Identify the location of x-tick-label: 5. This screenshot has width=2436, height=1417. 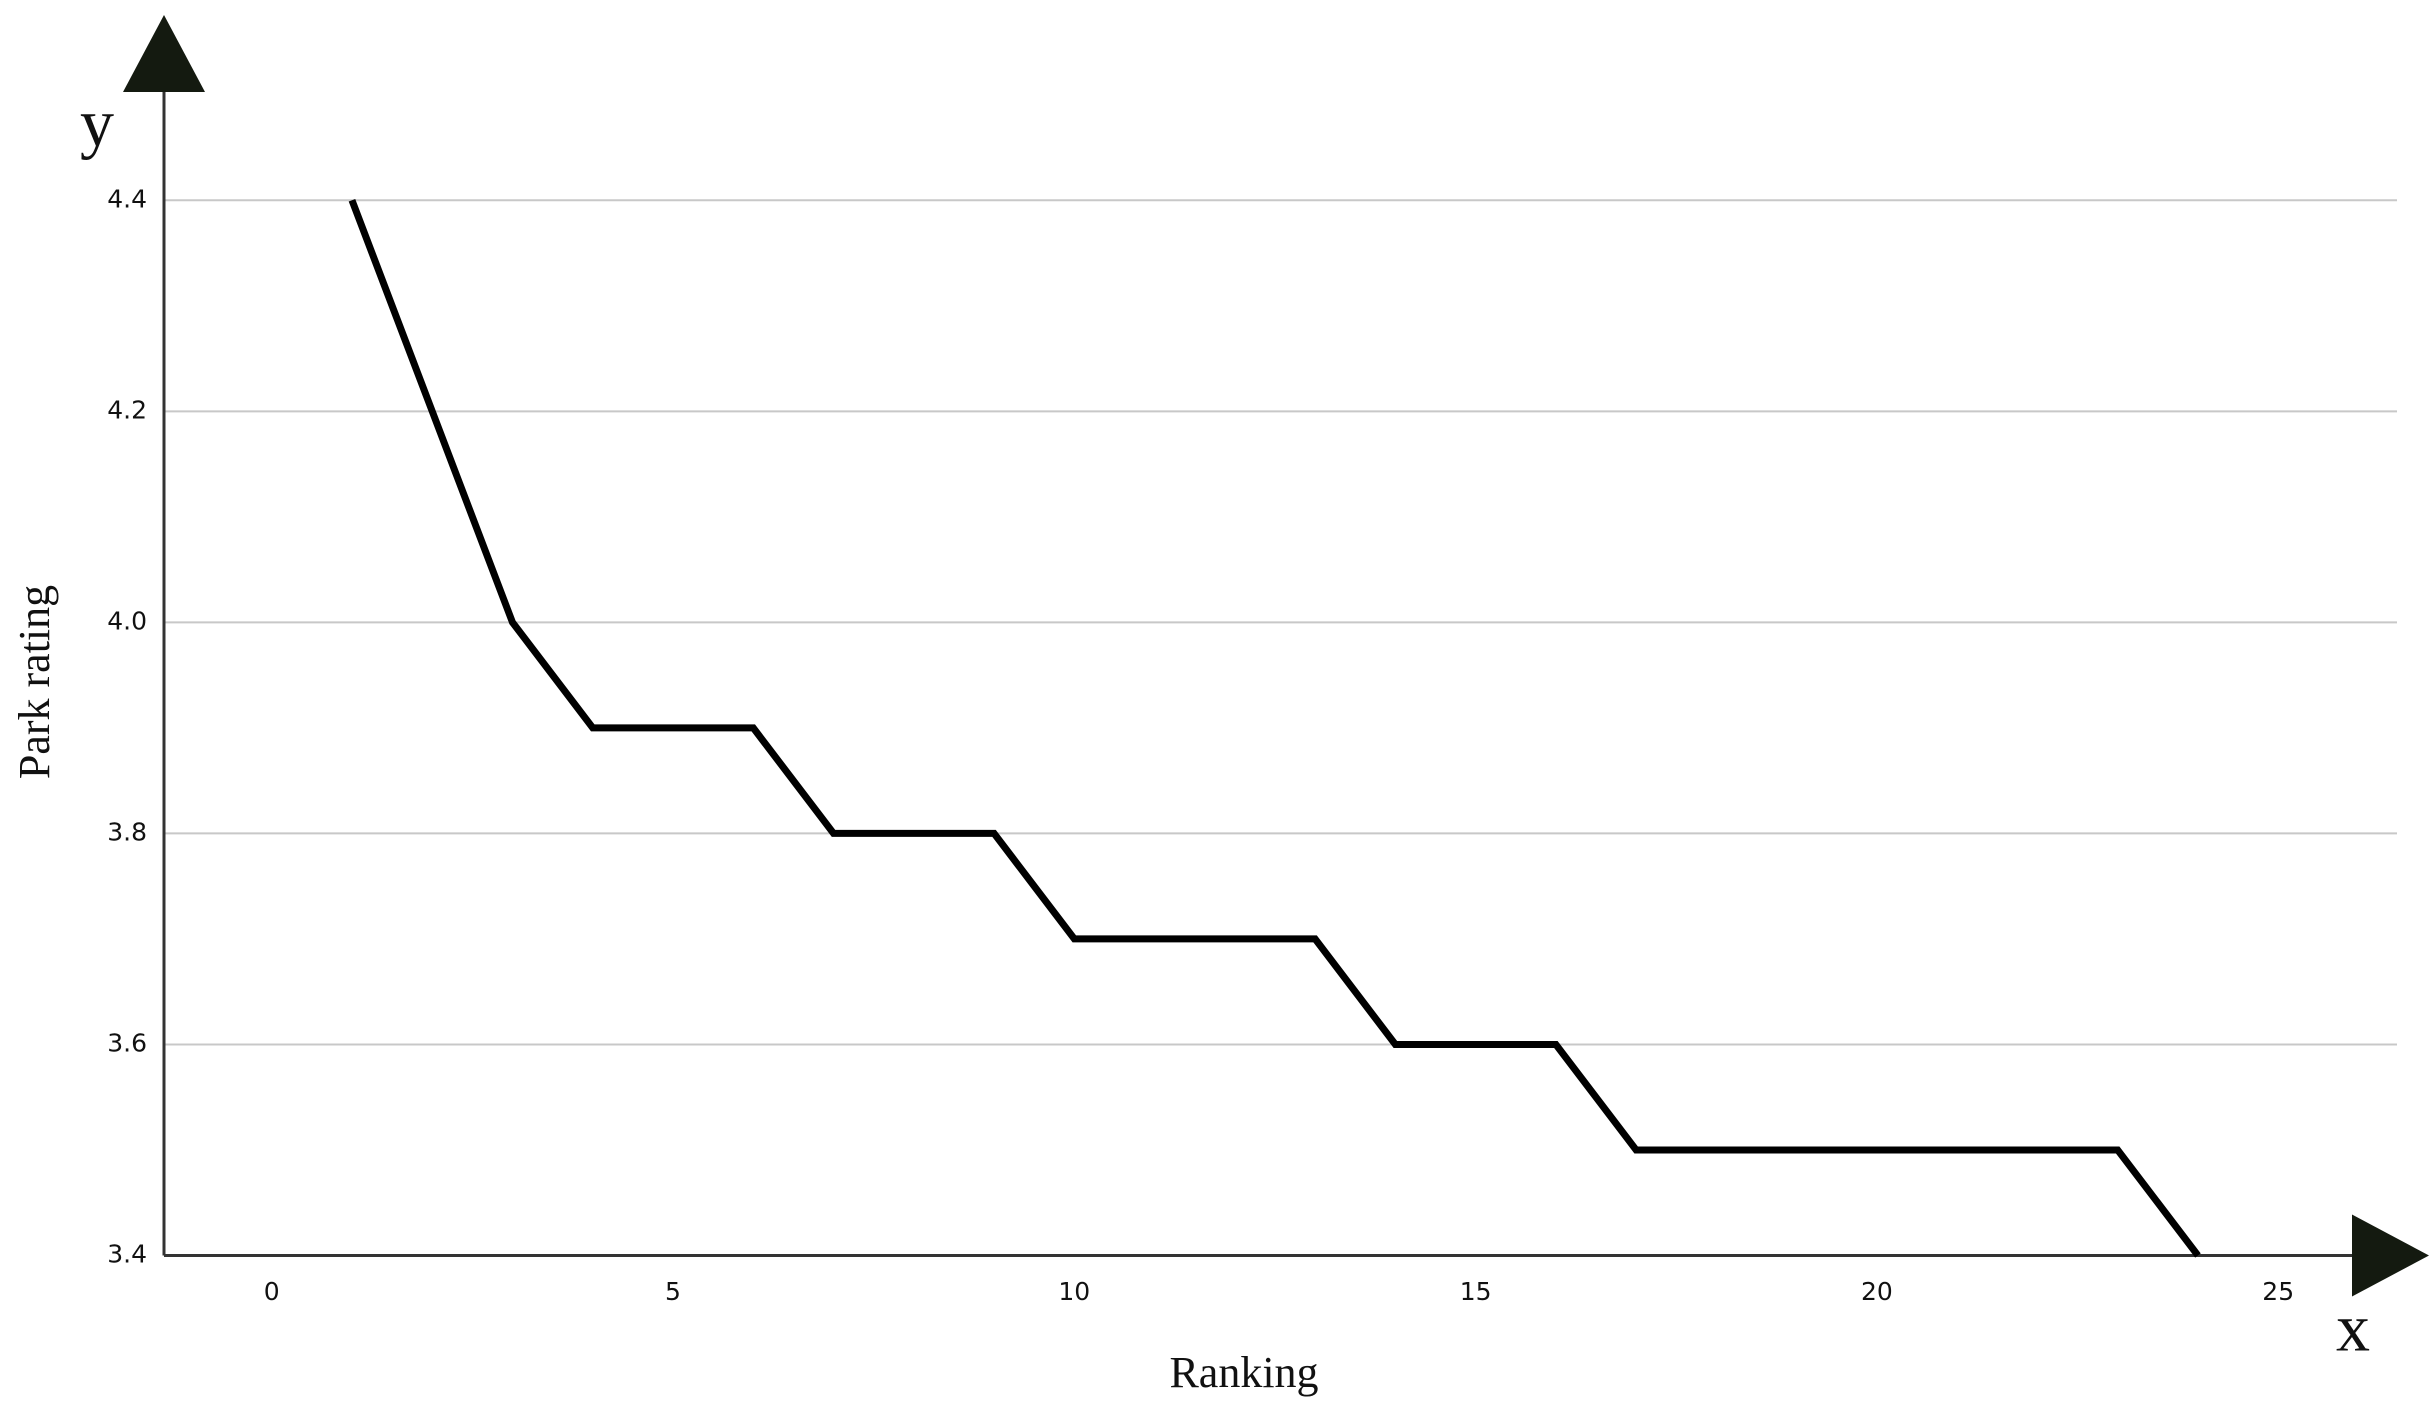
(673, 1291).